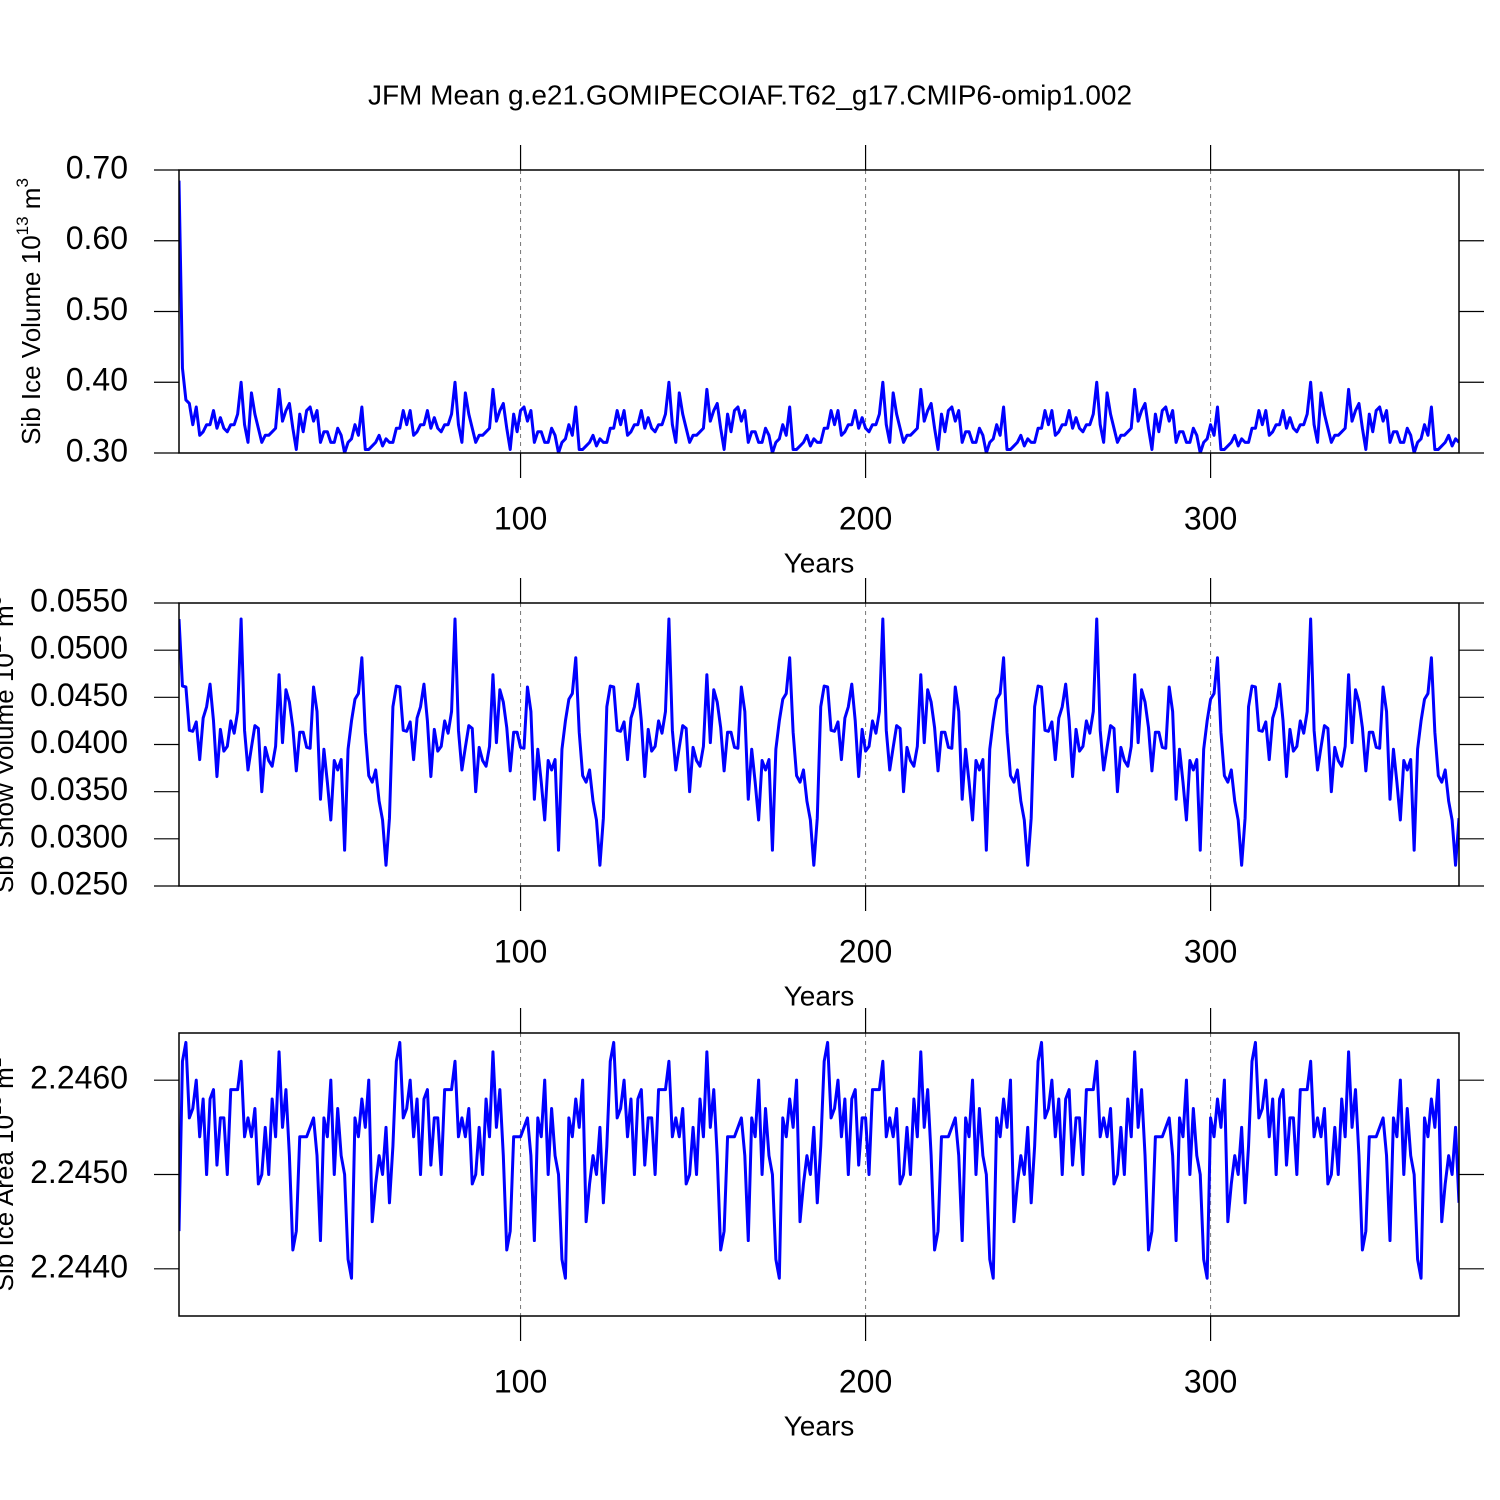 This screenshot has height=1500, width=1500. What do you see at coordinates (79, 1078) in the screenshot?
I see `y-tick-label: 2.2460` at bounding box center [79, 1078].